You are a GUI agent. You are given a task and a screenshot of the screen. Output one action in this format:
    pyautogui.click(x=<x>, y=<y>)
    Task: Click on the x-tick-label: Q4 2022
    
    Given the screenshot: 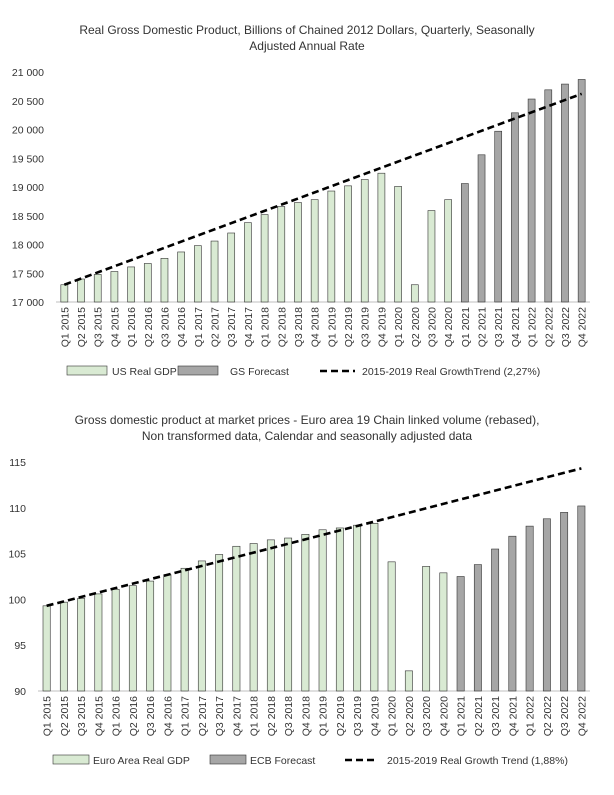 What is the action you would take?
    pyautogui.click(x=583, y=327)
    